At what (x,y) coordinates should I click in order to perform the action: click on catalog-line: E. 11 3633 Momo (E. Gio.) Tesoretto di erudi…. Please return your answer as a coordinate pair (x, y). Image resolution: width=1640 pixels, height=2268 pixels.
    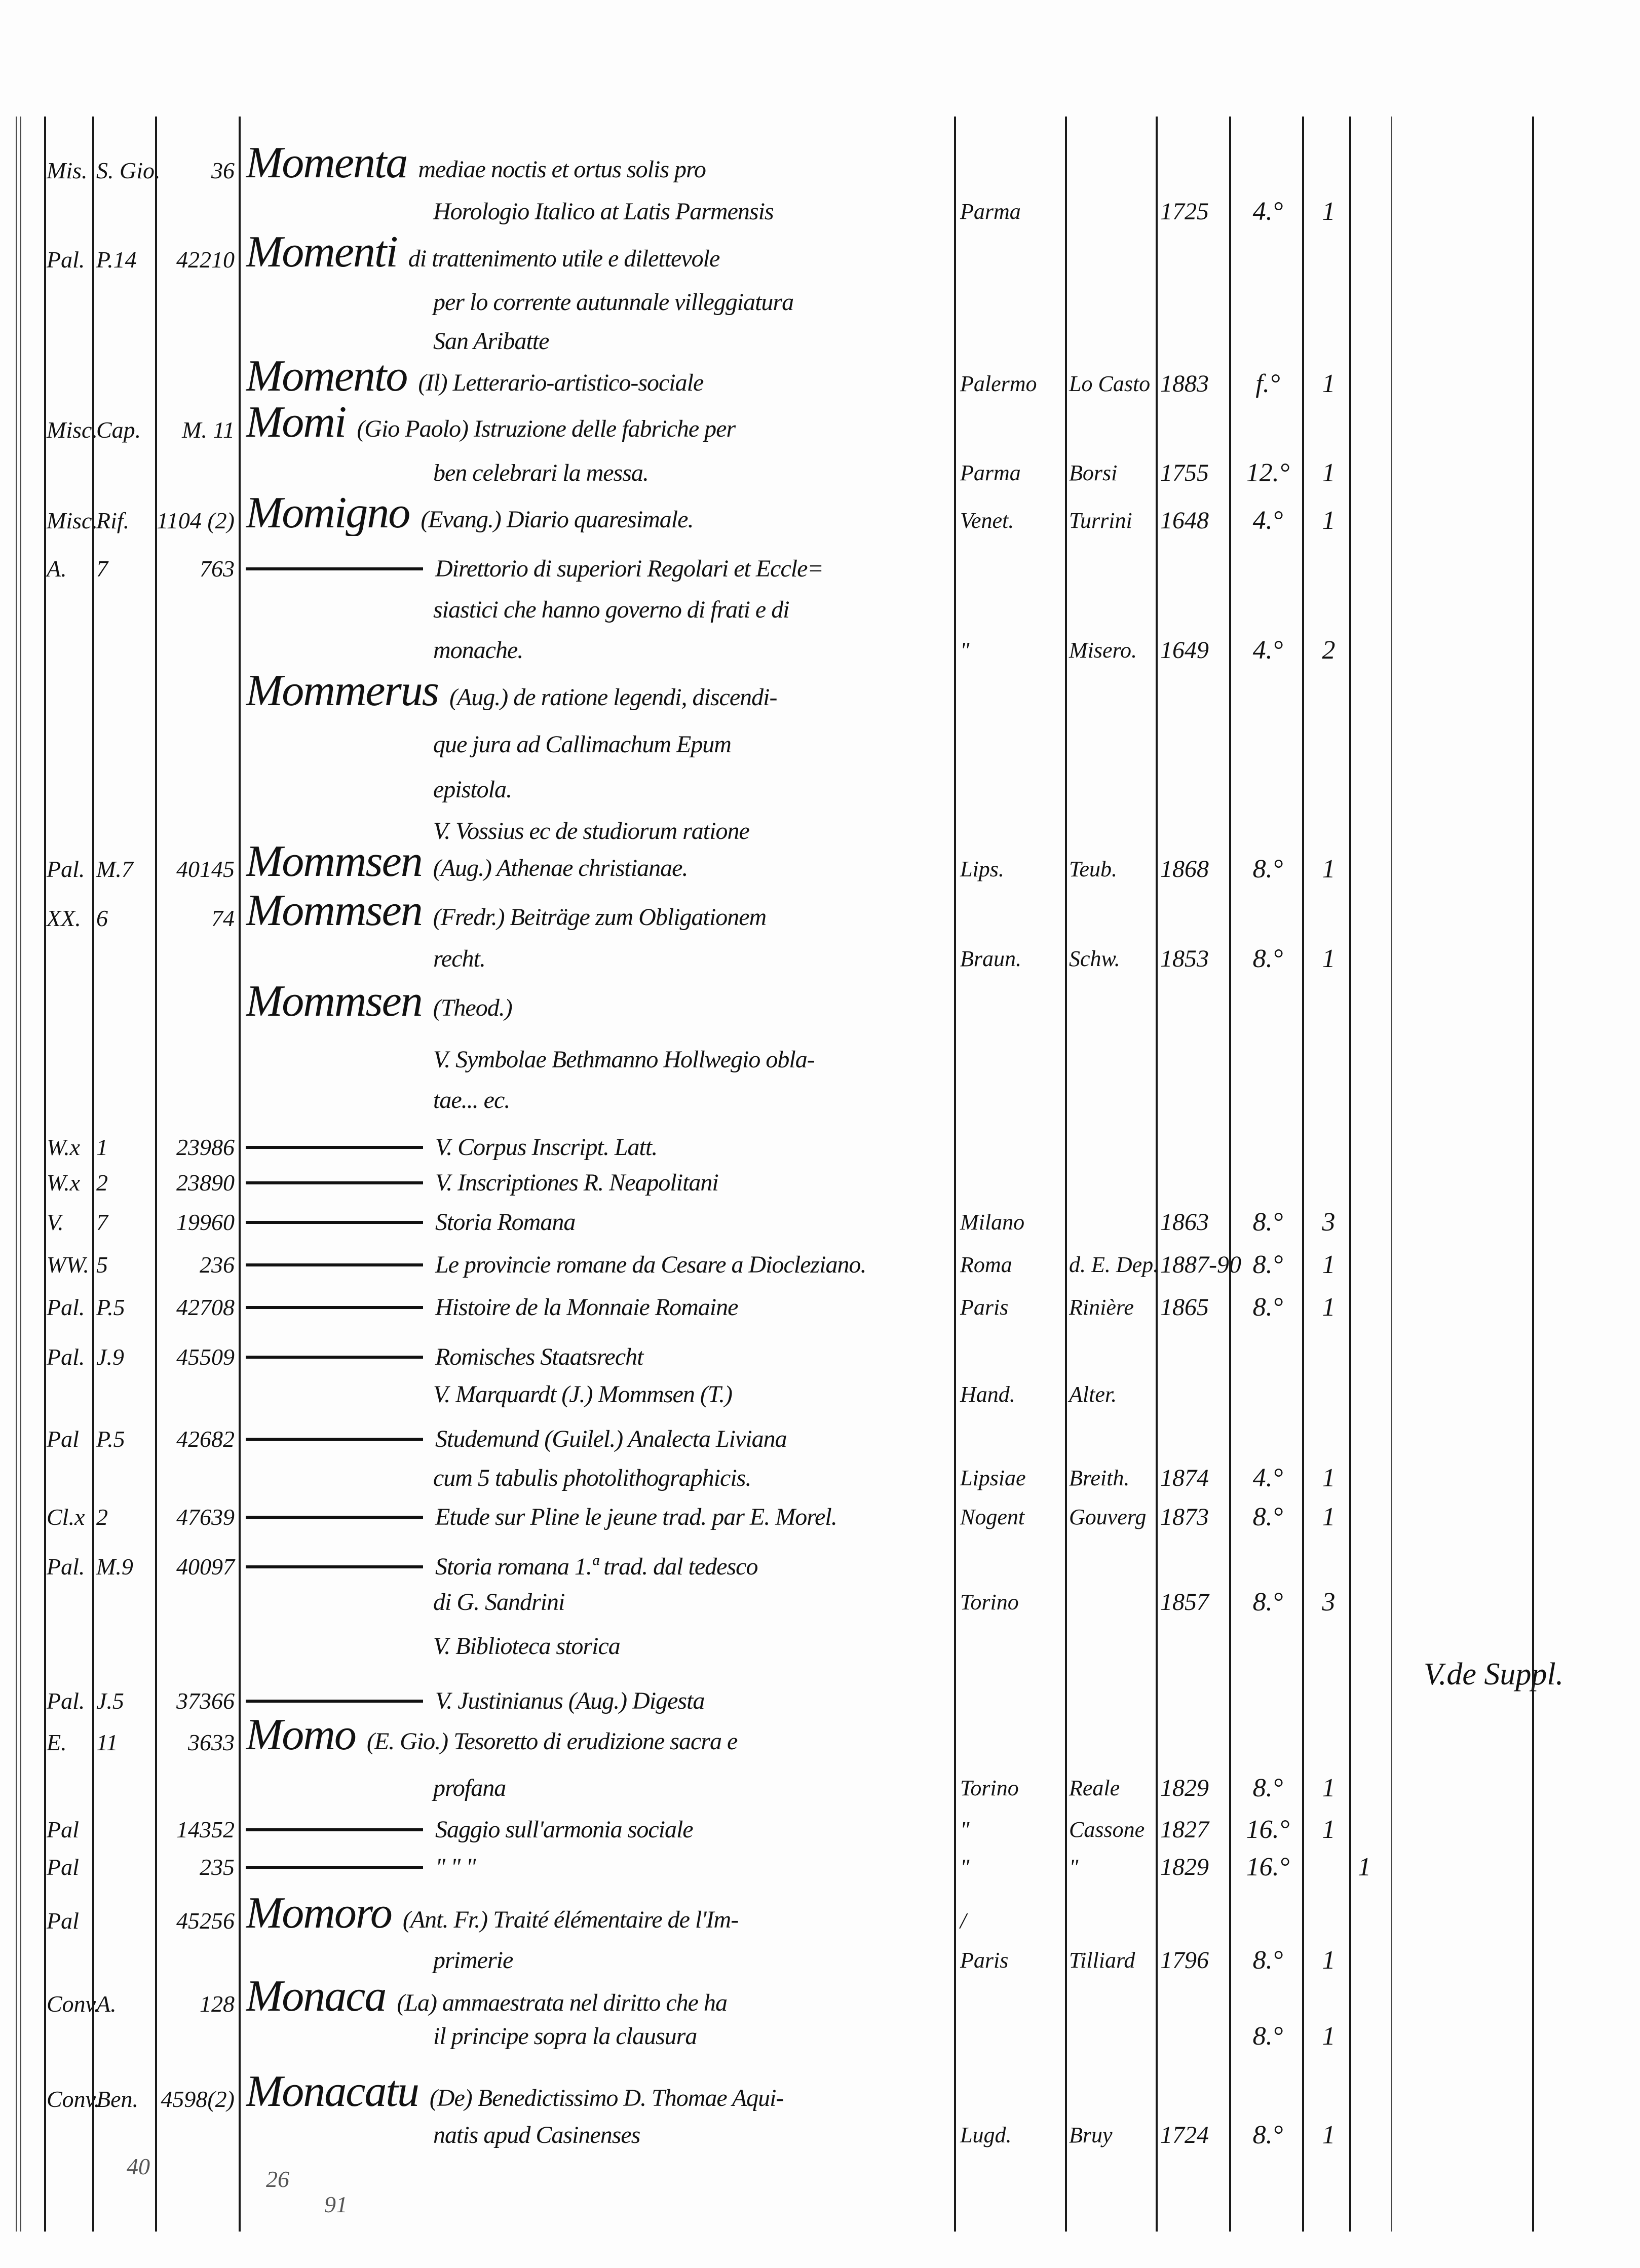
    Looking at the image, I should click on (820, 1735).